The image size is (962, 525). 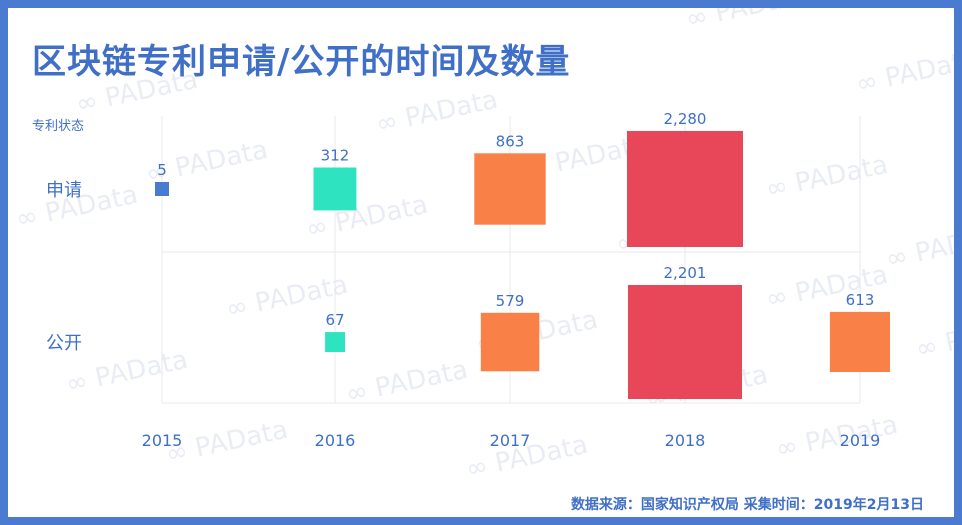 What do you see at coordinates (860, 440) in the screenshot?
I see `x-tick-label: 2019` at bounding box center [860, 440].